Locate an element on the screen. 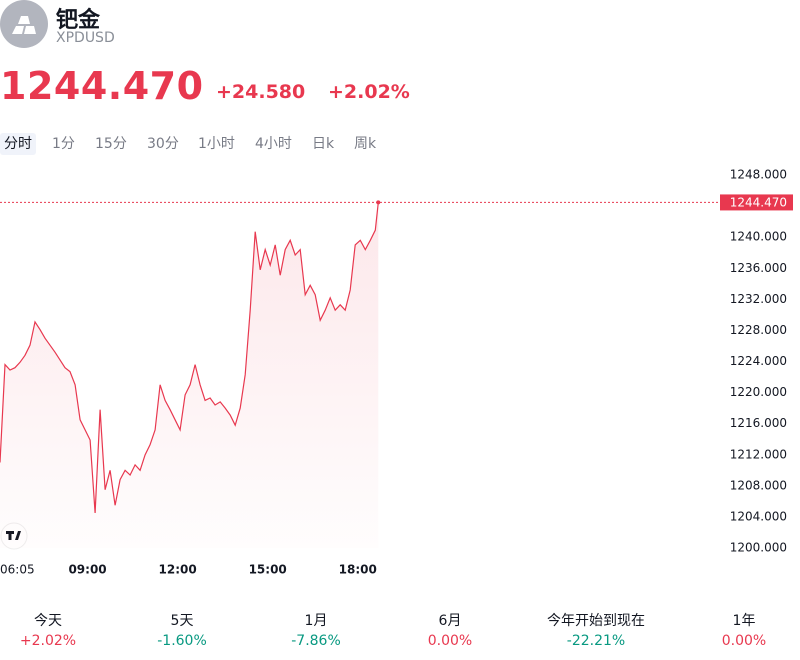 This screenshot has height=660, width=800. performance-item: 今天 +2.02% is located at coordinates (59, 629).